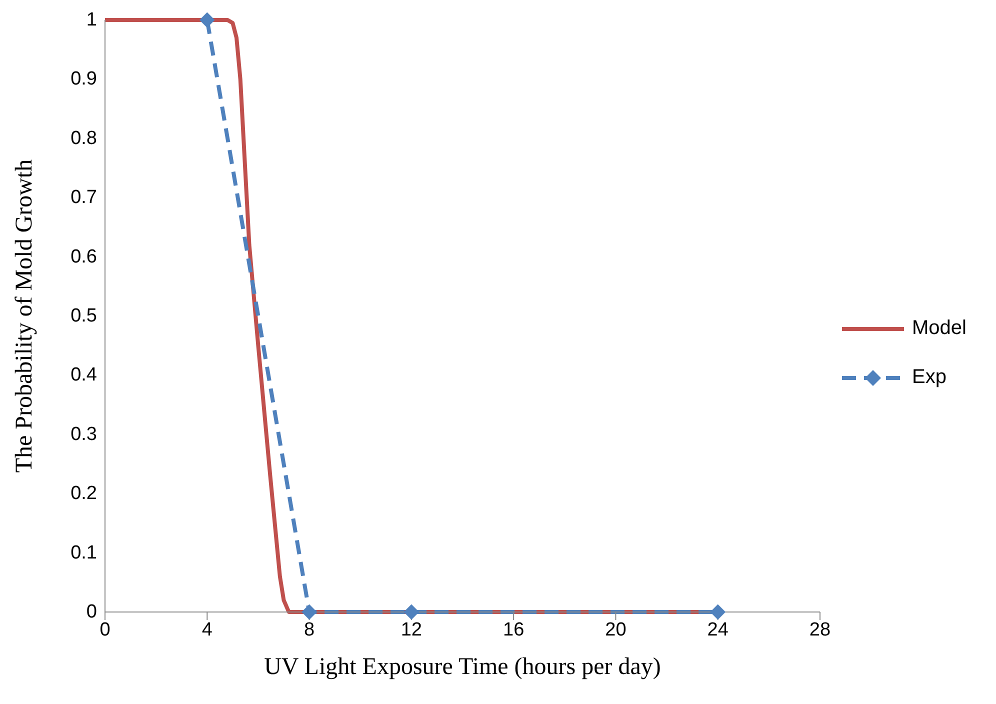 The height and width of the screenshot is (704, 996). Describe the element at coordinates (309, 629) in the screenshot. I see `x-tick-label: 8` at that location.